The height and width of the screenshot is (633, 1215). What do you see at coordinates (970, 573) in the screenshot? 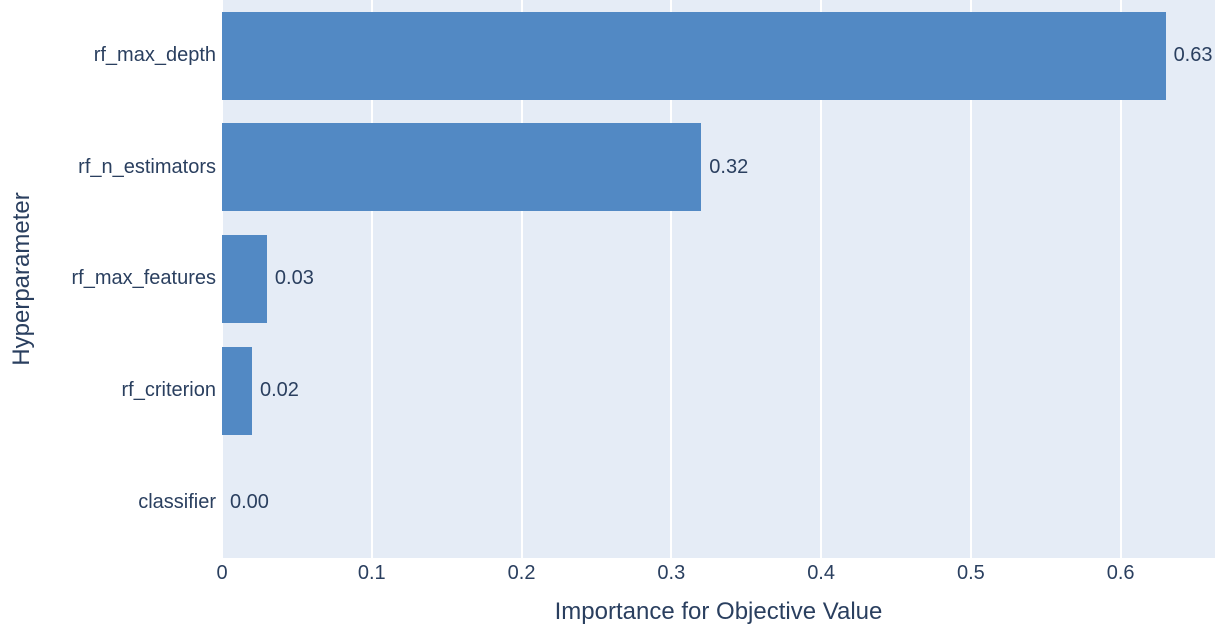
I see `x-tick-label-0.5: 0.5` at bounding box center [970, 573].